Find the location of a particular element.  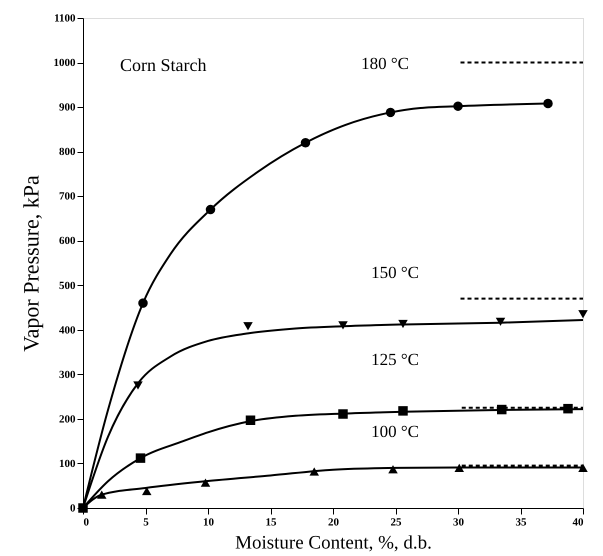

y-tick-label: 500 is located at coordinates (67, 286).